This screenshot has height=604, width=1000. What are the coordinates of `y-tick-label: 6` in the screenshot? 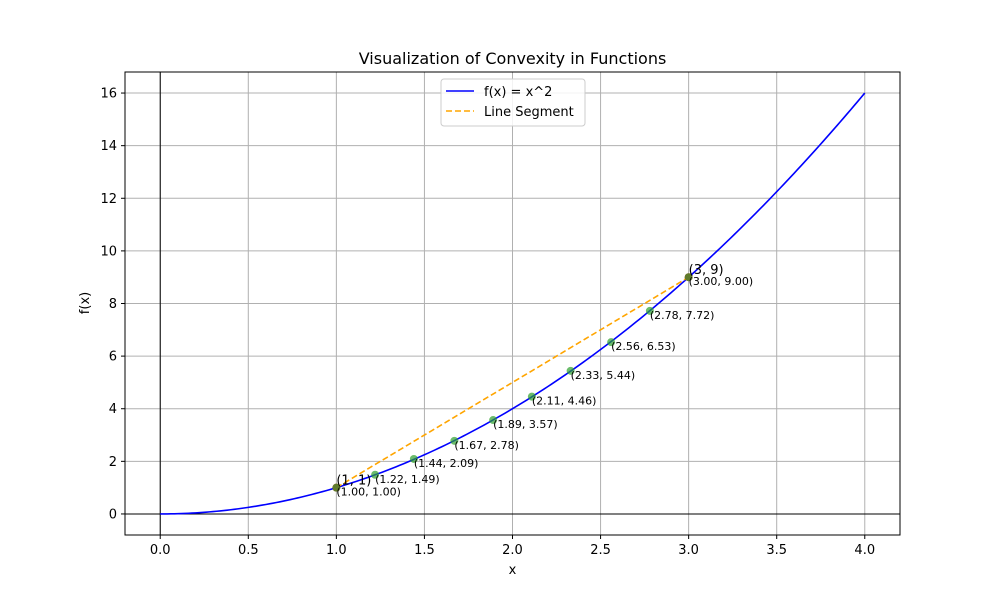 It's located at (113, 357).